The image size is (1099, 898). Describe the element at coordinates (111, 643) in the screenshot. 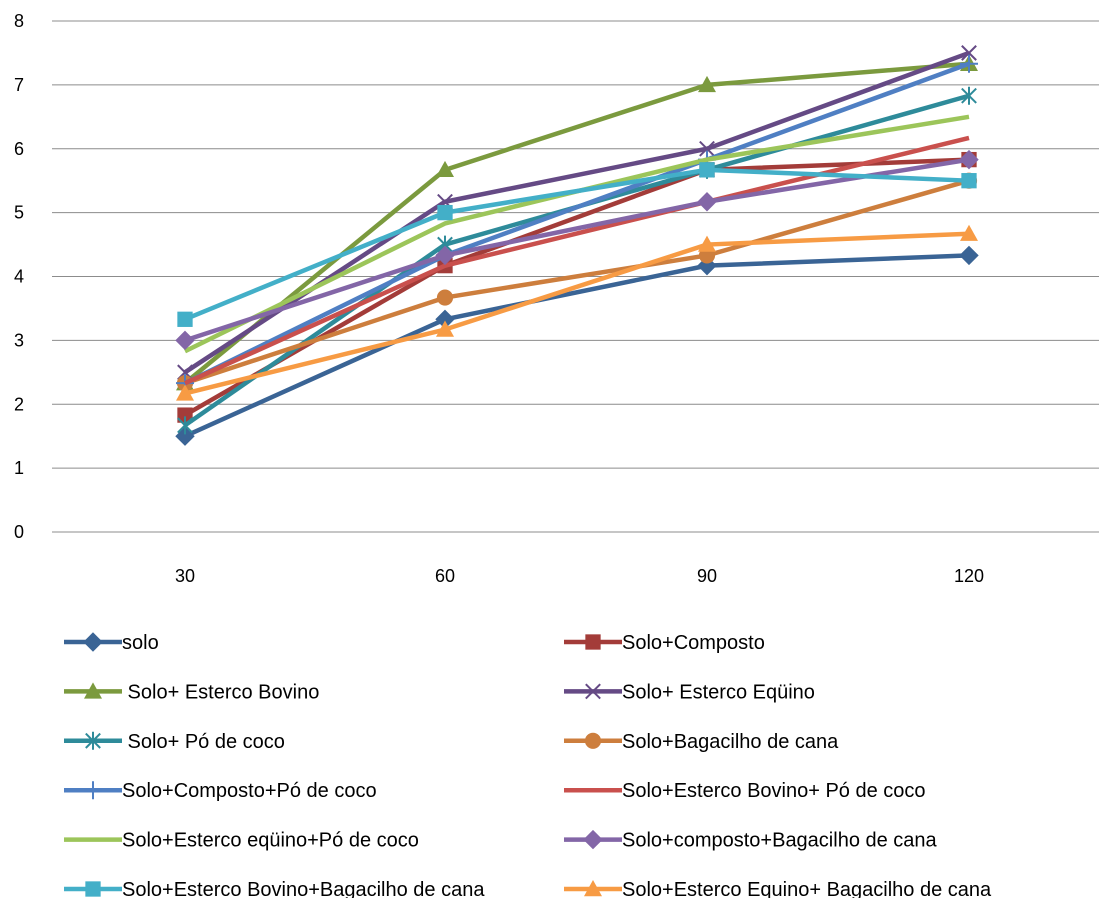

I see `legend-item: solo` at that location.